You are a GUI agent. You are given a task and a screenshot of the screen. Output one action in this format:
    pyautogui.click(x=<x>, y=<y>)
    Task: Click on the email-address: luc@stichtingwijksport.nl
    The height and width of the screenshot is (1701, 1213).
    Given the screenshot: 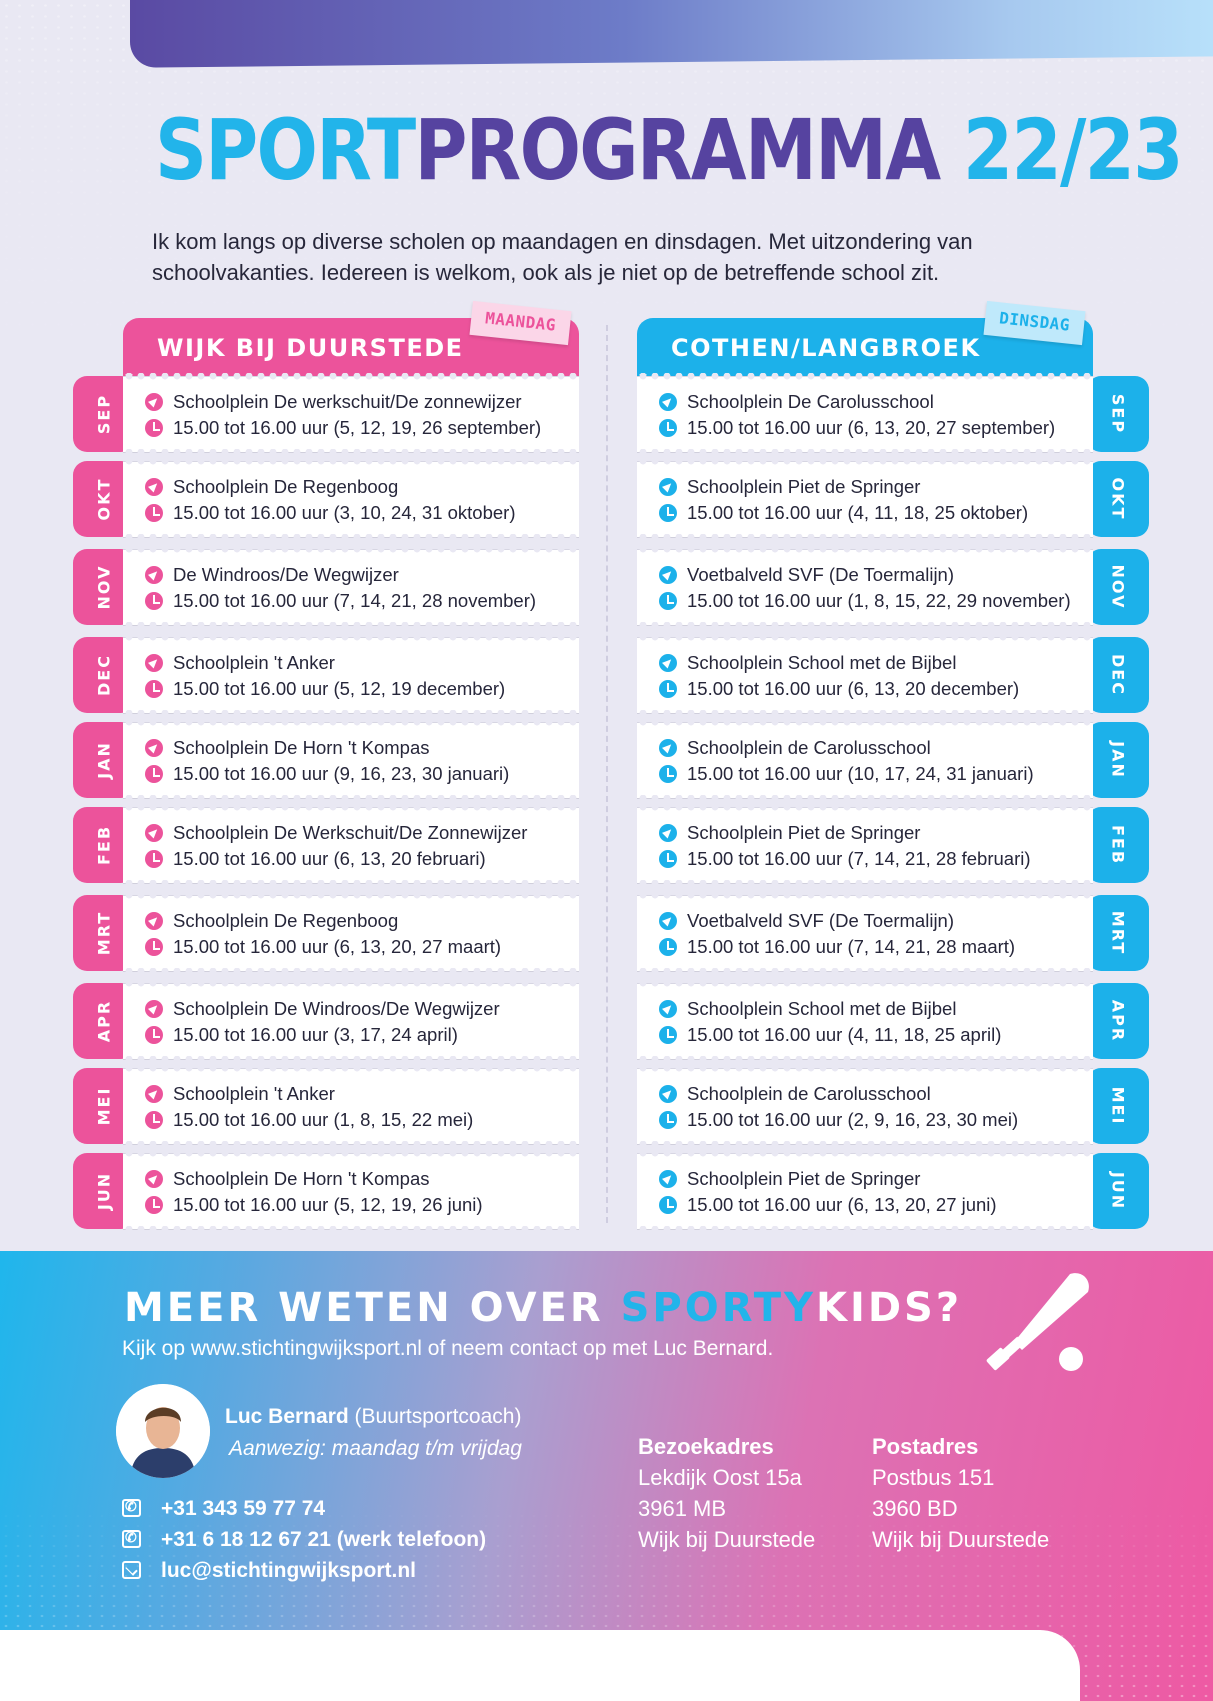 What is the action you would take?
    pyautogui.click(x=288, y=1570)
    